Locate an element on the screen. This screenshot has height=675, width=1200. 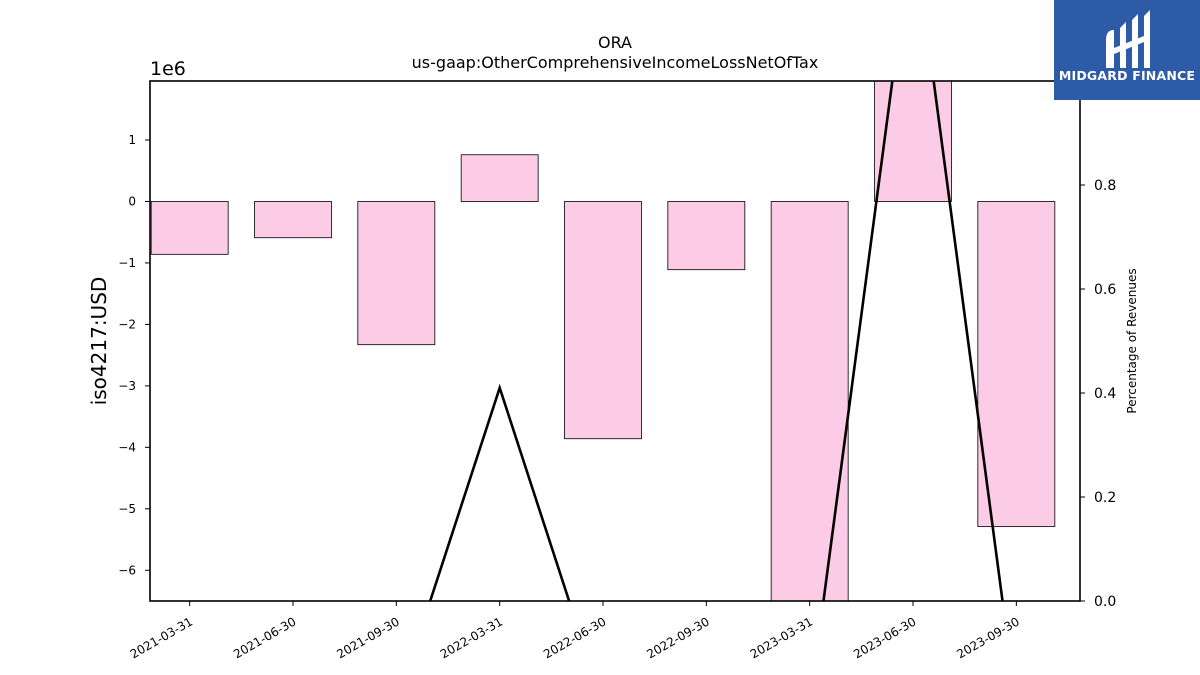
y-tick-label: −6 is located at coordinates (127, 570).